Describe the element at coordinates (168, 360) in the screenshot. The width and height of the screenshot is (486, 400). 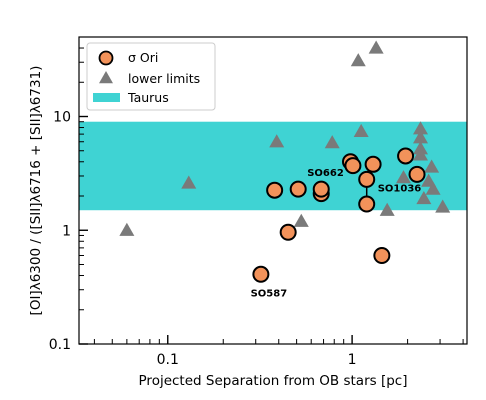
I see `x-tick-label: 0.1` at that location.